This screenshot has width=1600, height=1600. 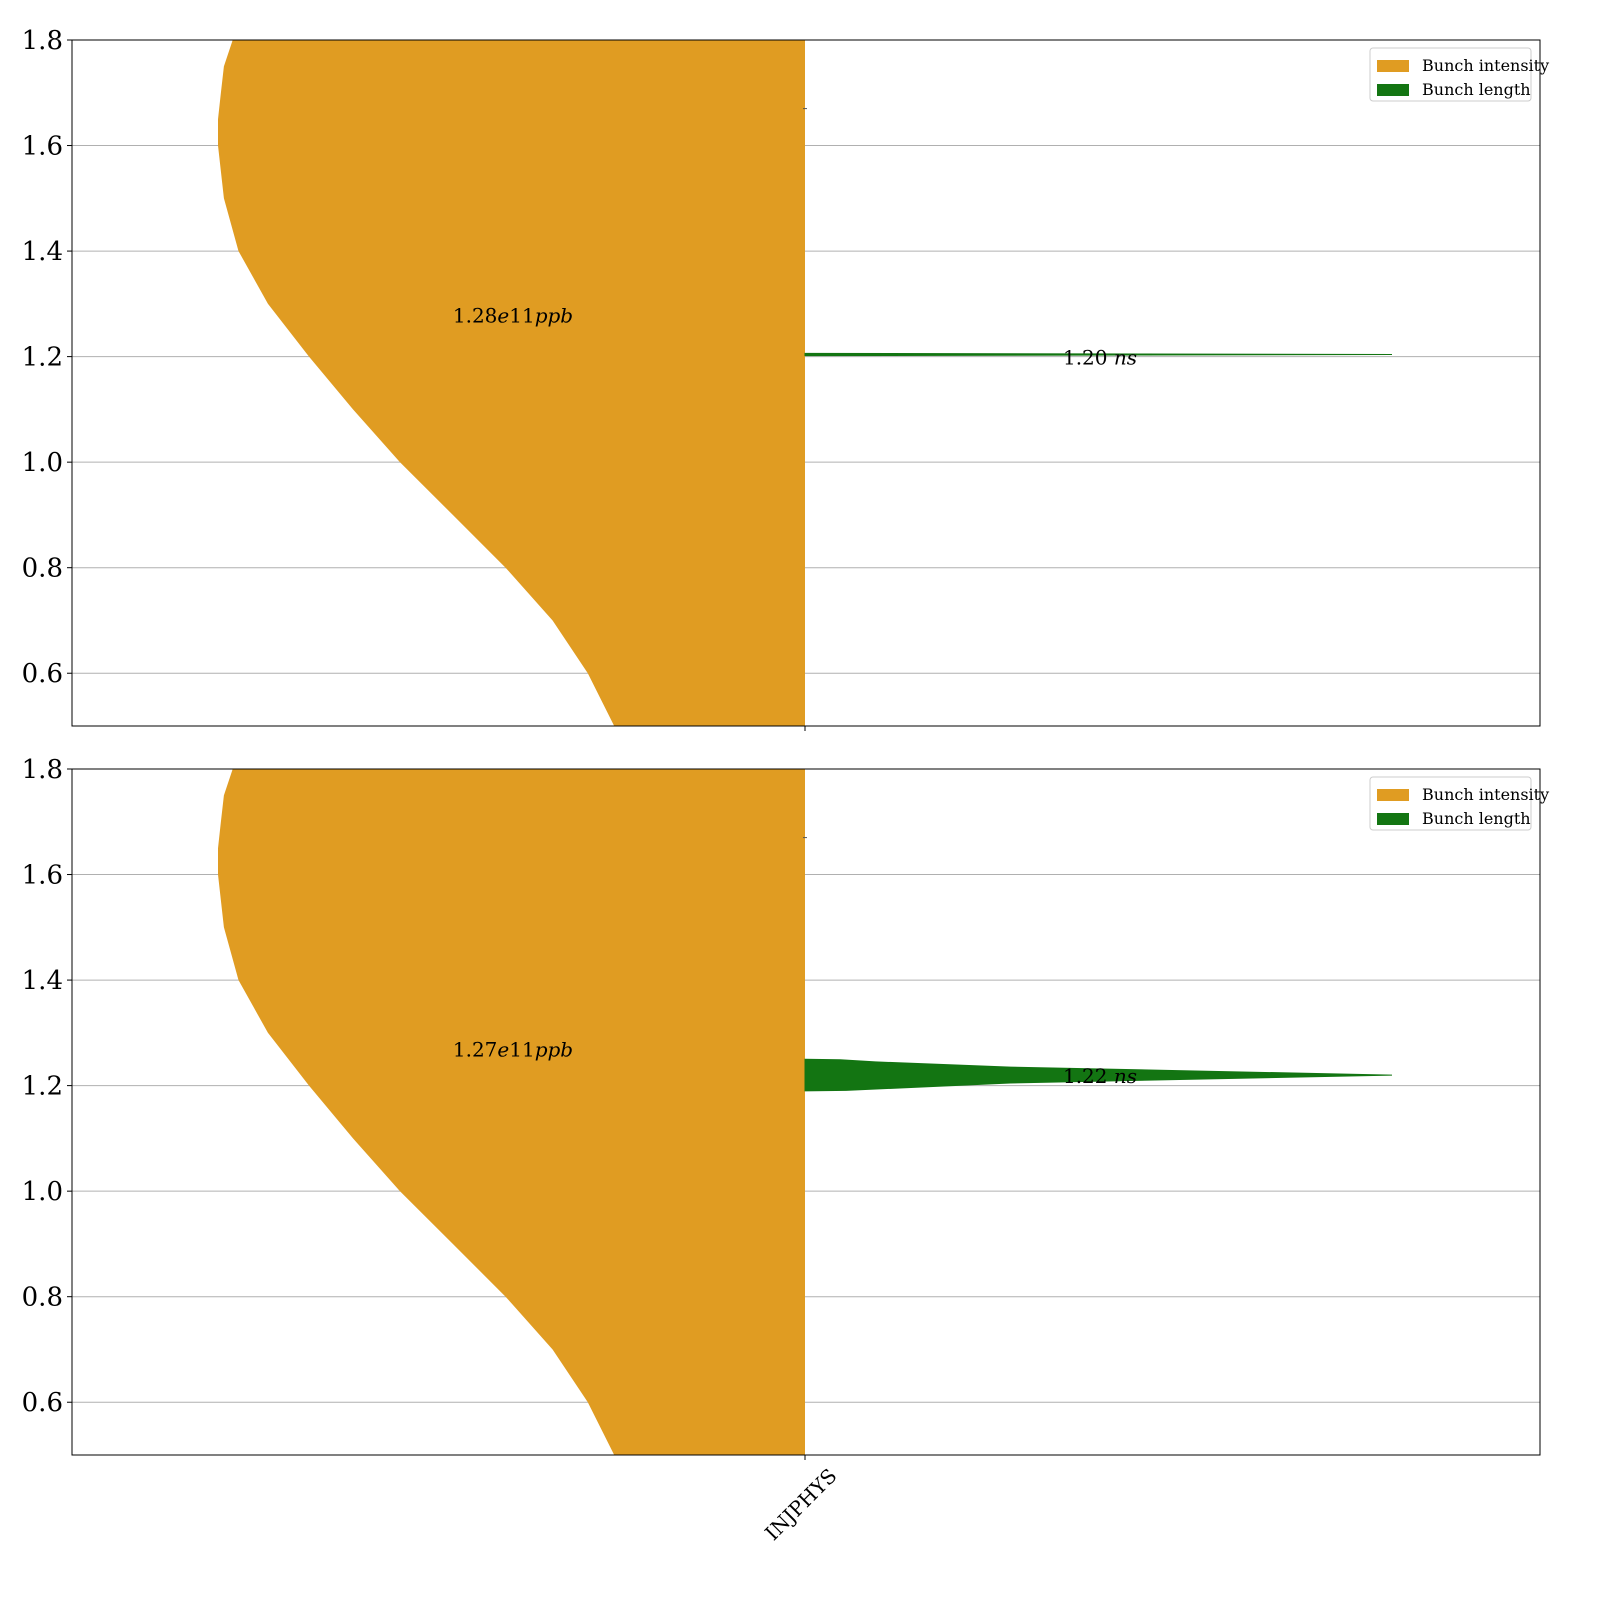 I want to click on annotation-bunch-intensity: 1.27e11ppb, so click(x=513, y=1050).